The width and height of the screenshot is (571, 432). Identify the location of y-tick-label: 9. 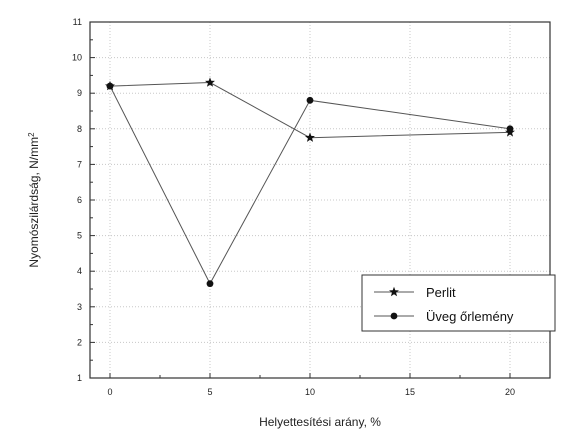
(79, 93).